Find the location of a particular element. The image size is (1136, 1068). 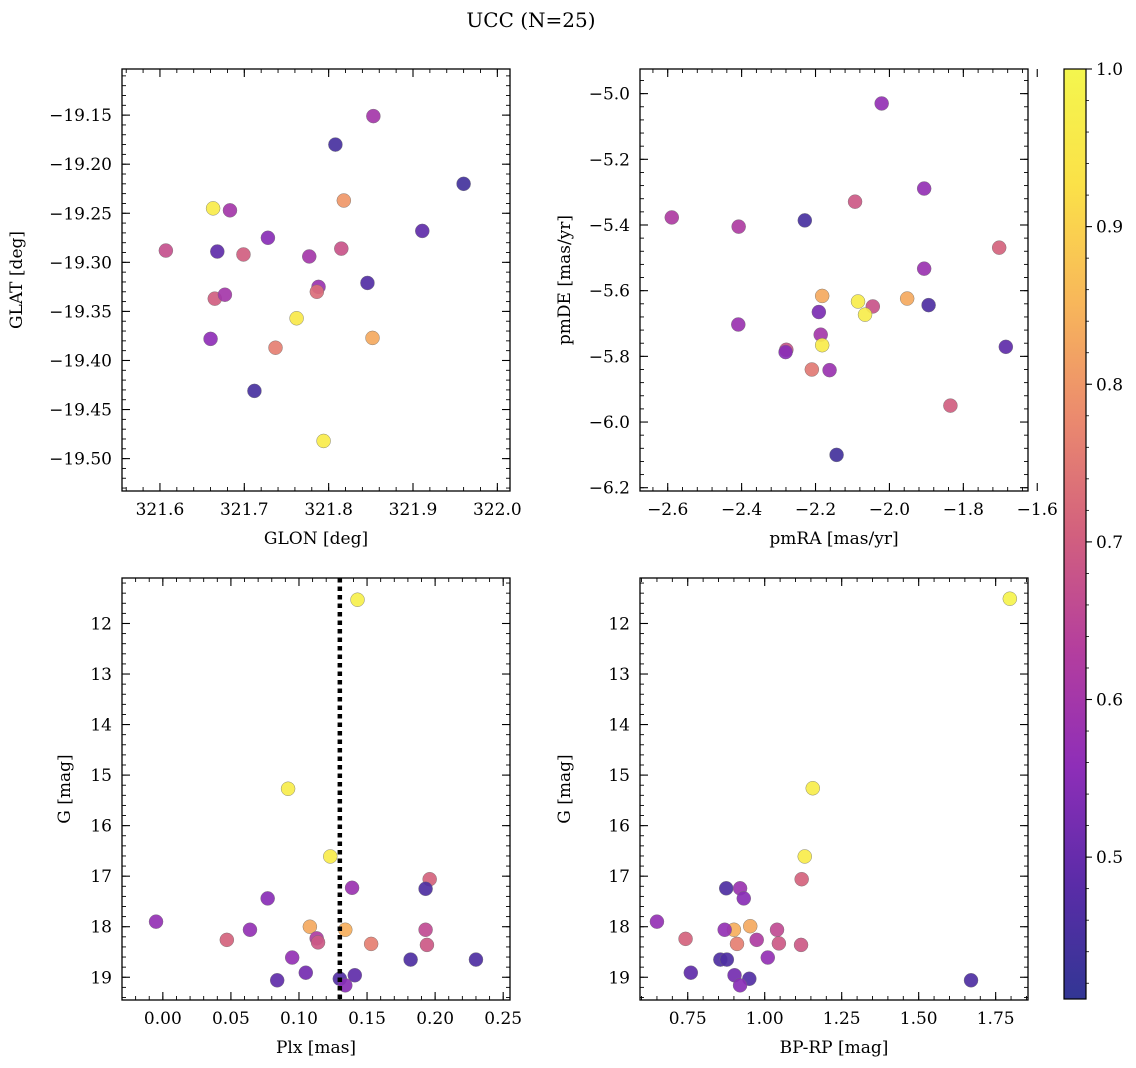

x-tick-label: −1.8 is located at coordinates (963, 510).